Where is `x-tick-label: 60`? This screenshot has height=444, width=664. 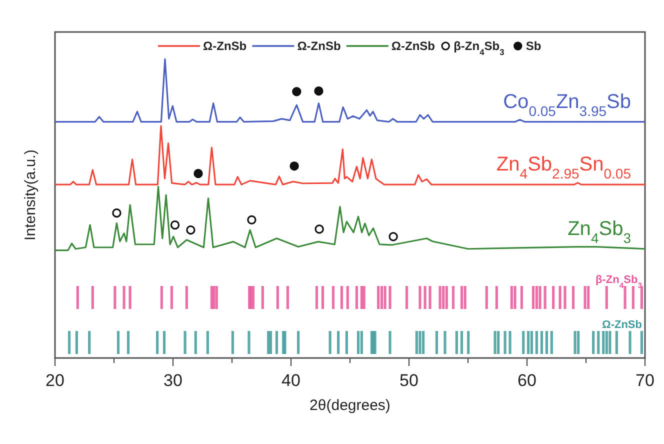 x-tick-label: 60 is located at coordinates (527, 380).